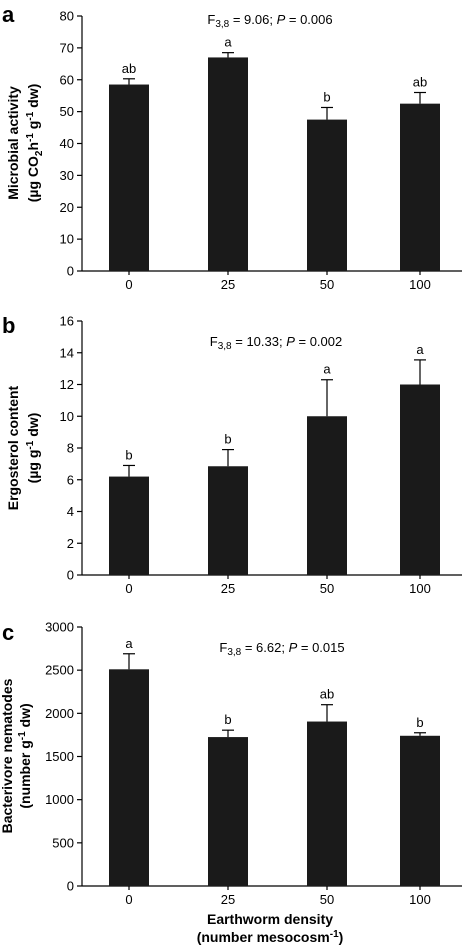 The image size is (474, 947). What do you see at coordinates (25, 755) in the screenshot?
I see `panel-c-ylabel-line2: (number g-1 dw)` at bounding box center [25, 755].